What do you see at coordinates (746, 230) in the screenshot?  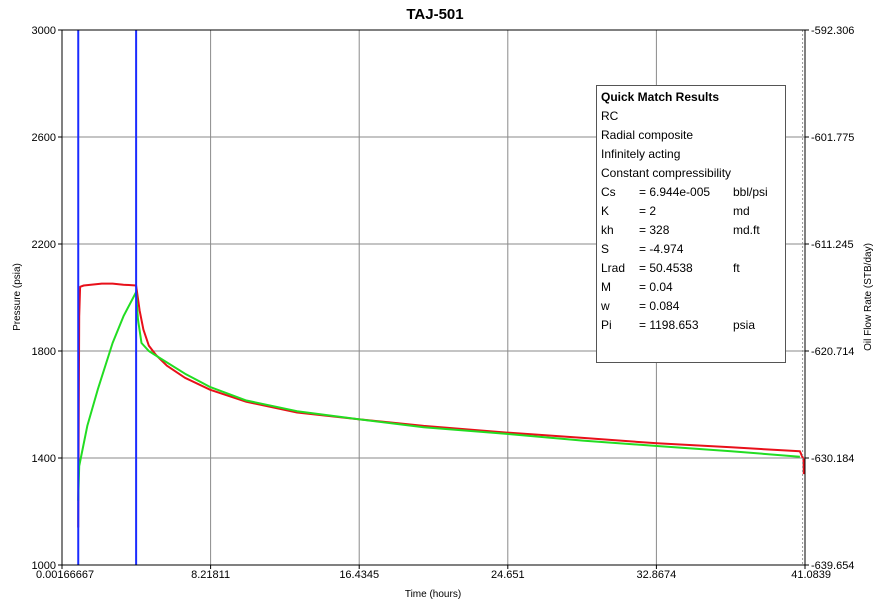 I see `param-unit: md.ft` at bounding box center [746, 230].